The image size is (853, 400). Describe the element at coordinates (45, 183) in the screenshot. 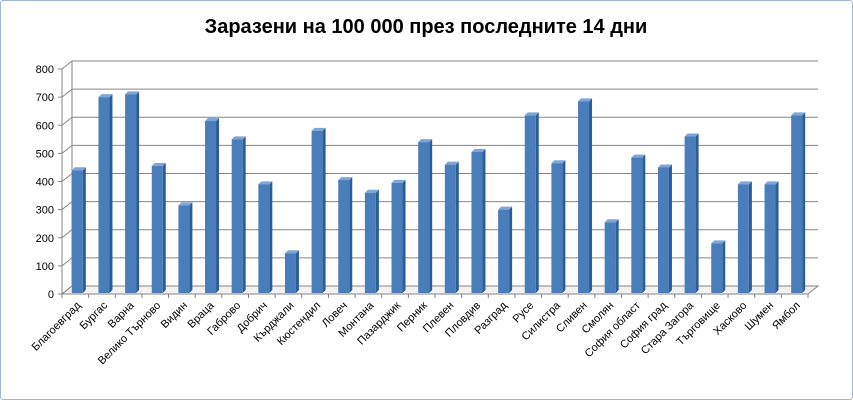

I see `y-tick-label: 400` at that location.